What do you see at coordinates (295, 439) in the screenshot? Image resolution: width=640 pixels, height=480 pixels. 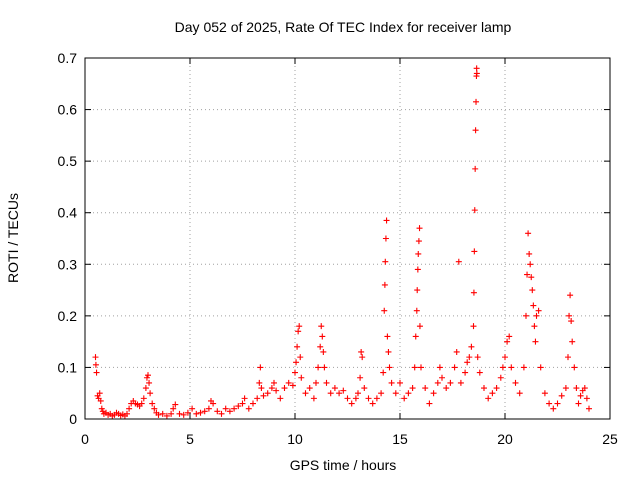 I see `x-tick-label: 10` at bounding box center [295, 439].